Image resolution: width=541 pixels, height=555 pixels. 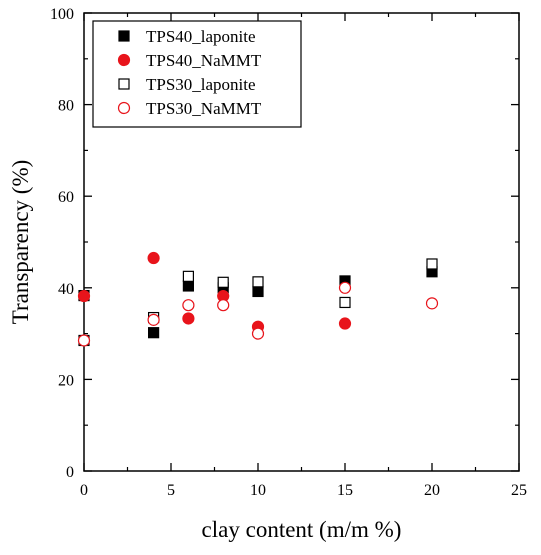 What do you see at coordinates (84, 490) in the screenshot?
I see `x-tick-label: 0` at bounding box center [84, 490].